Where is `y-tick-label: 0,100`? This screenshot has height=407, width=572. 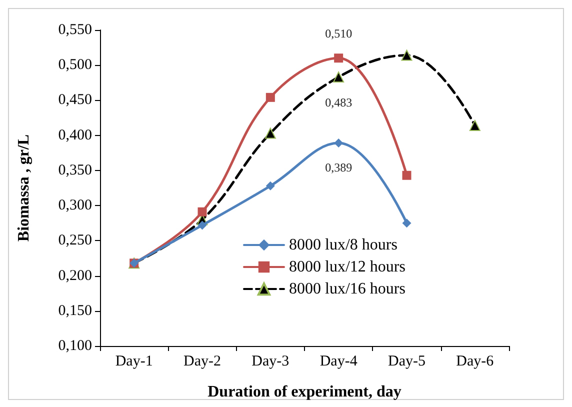 y-tick-label: 0,100 is located at coordinates (75, 346).